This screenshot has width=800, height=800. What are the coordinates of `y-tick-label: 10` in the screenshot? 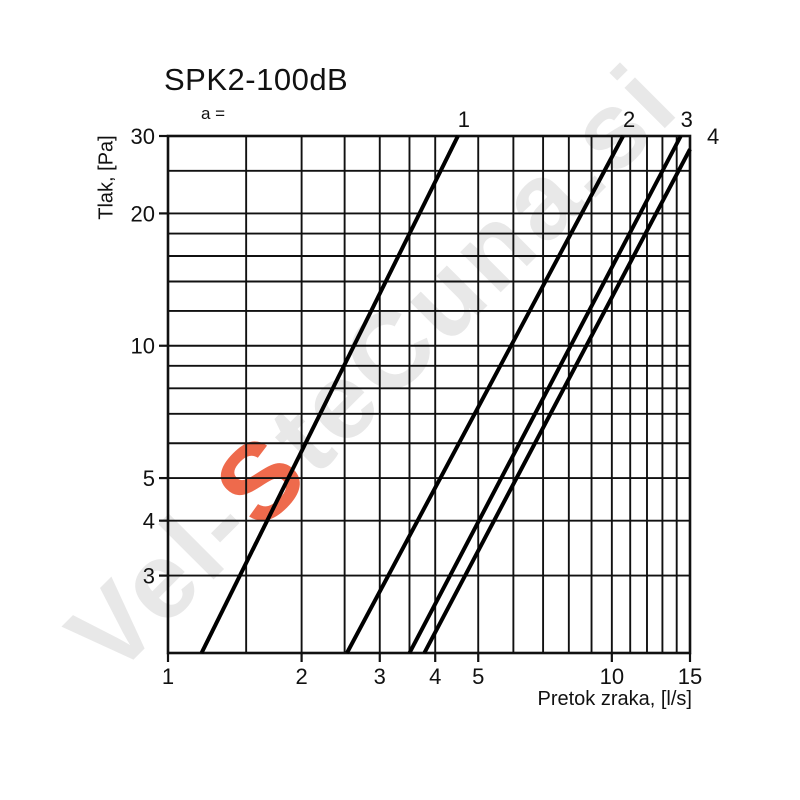 It's located at (143, 346).